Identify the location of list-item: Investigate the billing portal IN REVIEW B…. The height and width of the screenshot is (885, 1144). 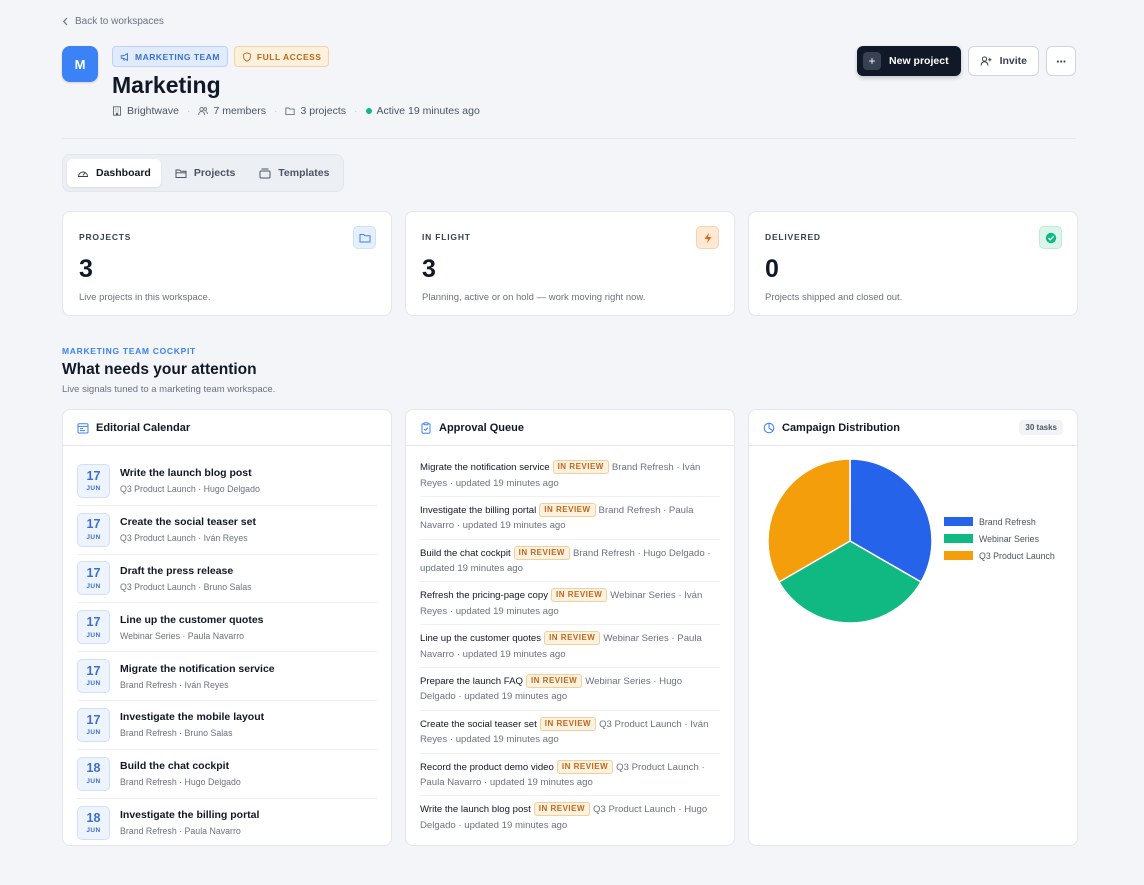
(570, 518).